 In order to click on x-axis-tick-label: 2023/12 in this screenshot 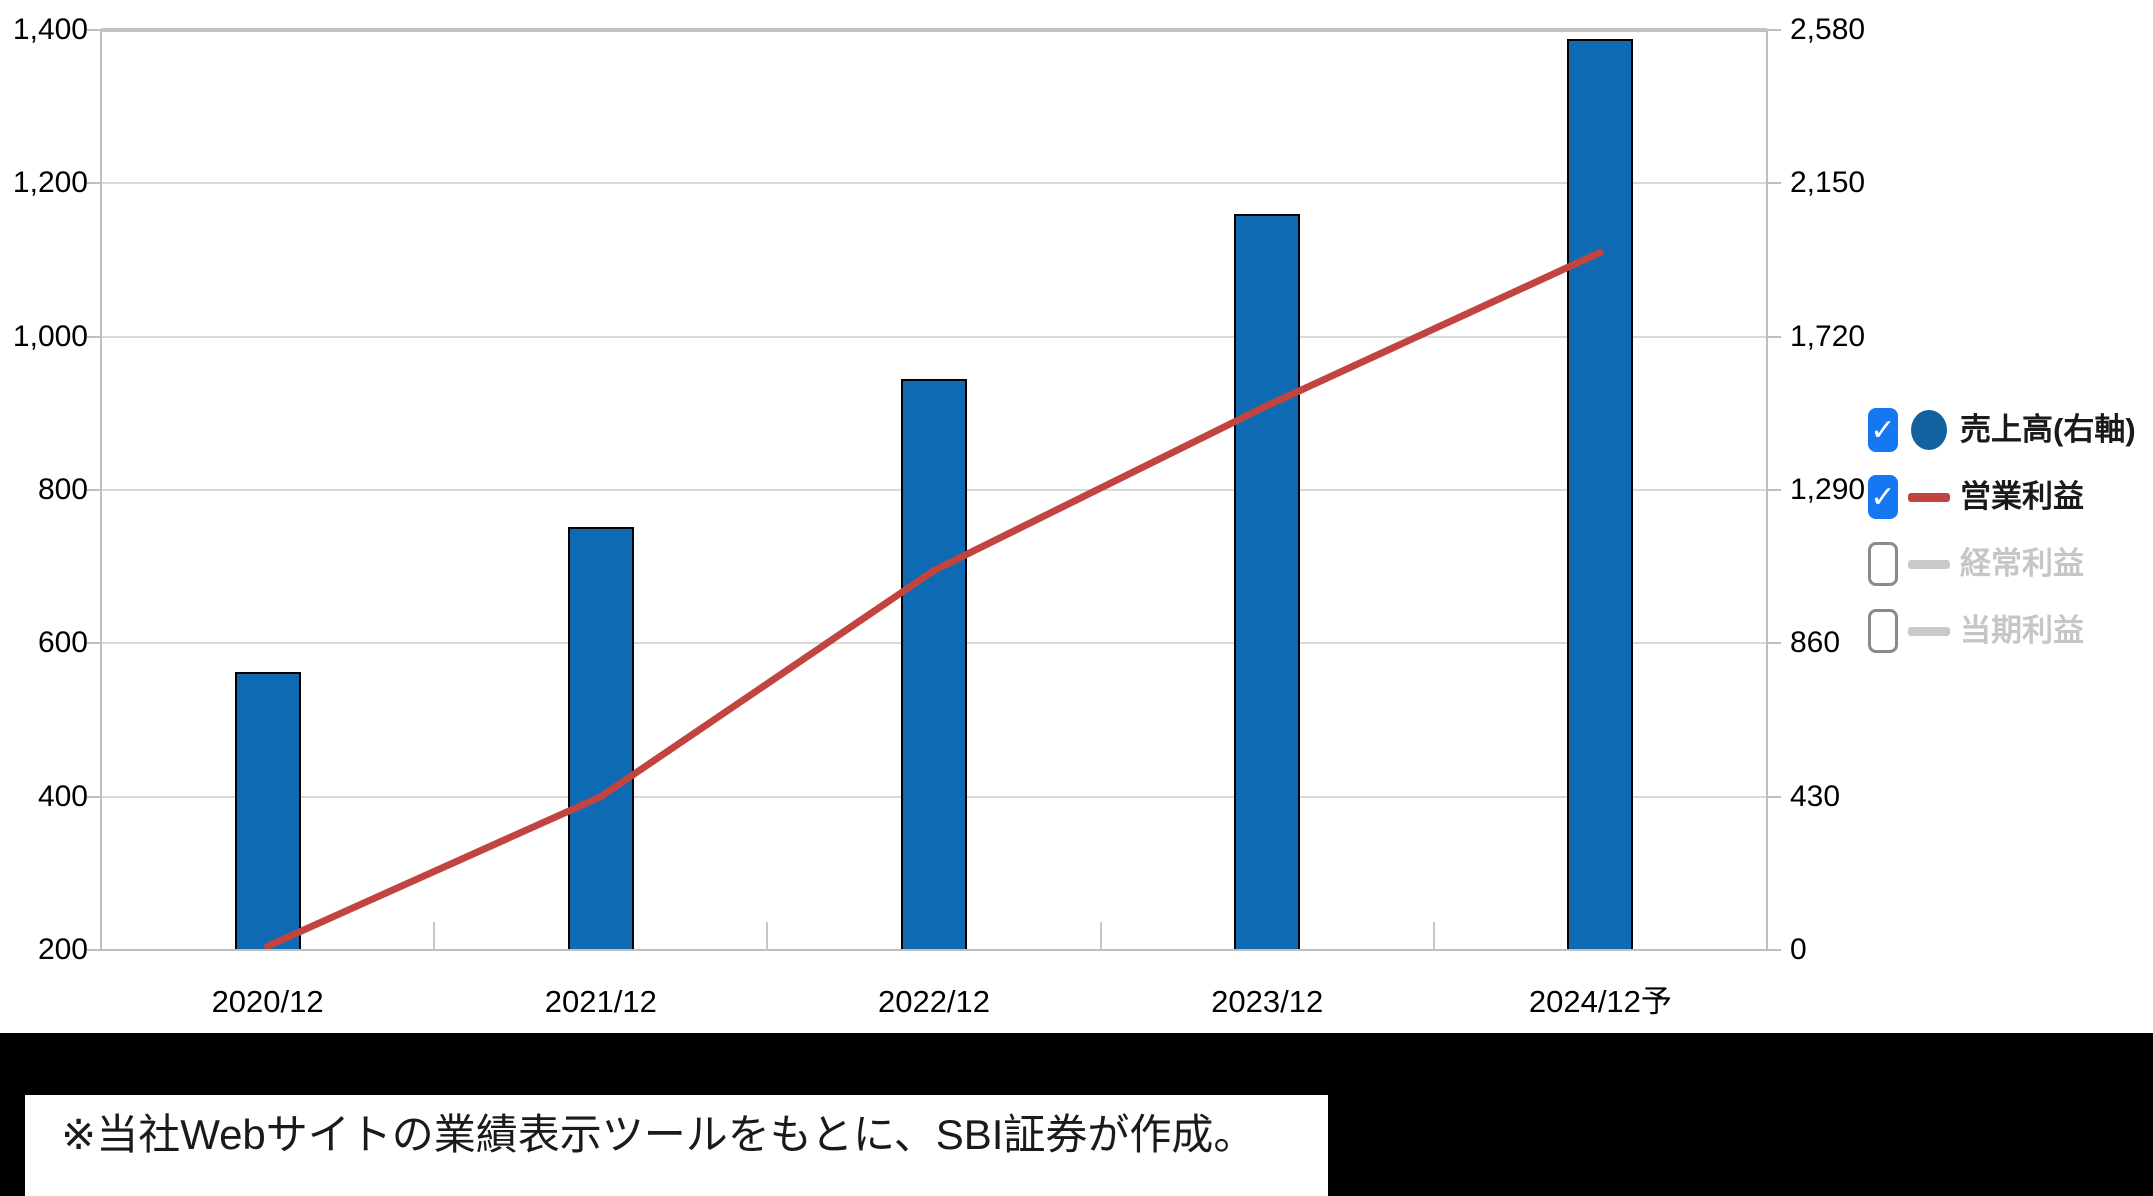, I will do `click(1267, 1001)`.